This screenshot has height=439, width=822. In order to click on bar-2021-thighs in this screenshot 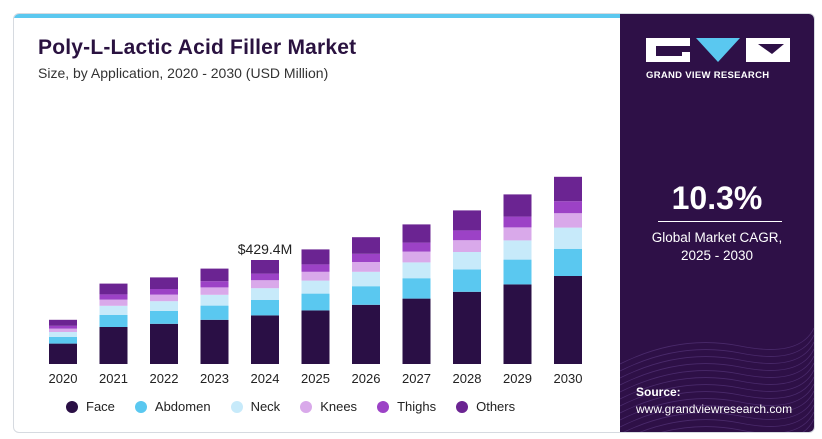, I will do `click(113, 297)`.